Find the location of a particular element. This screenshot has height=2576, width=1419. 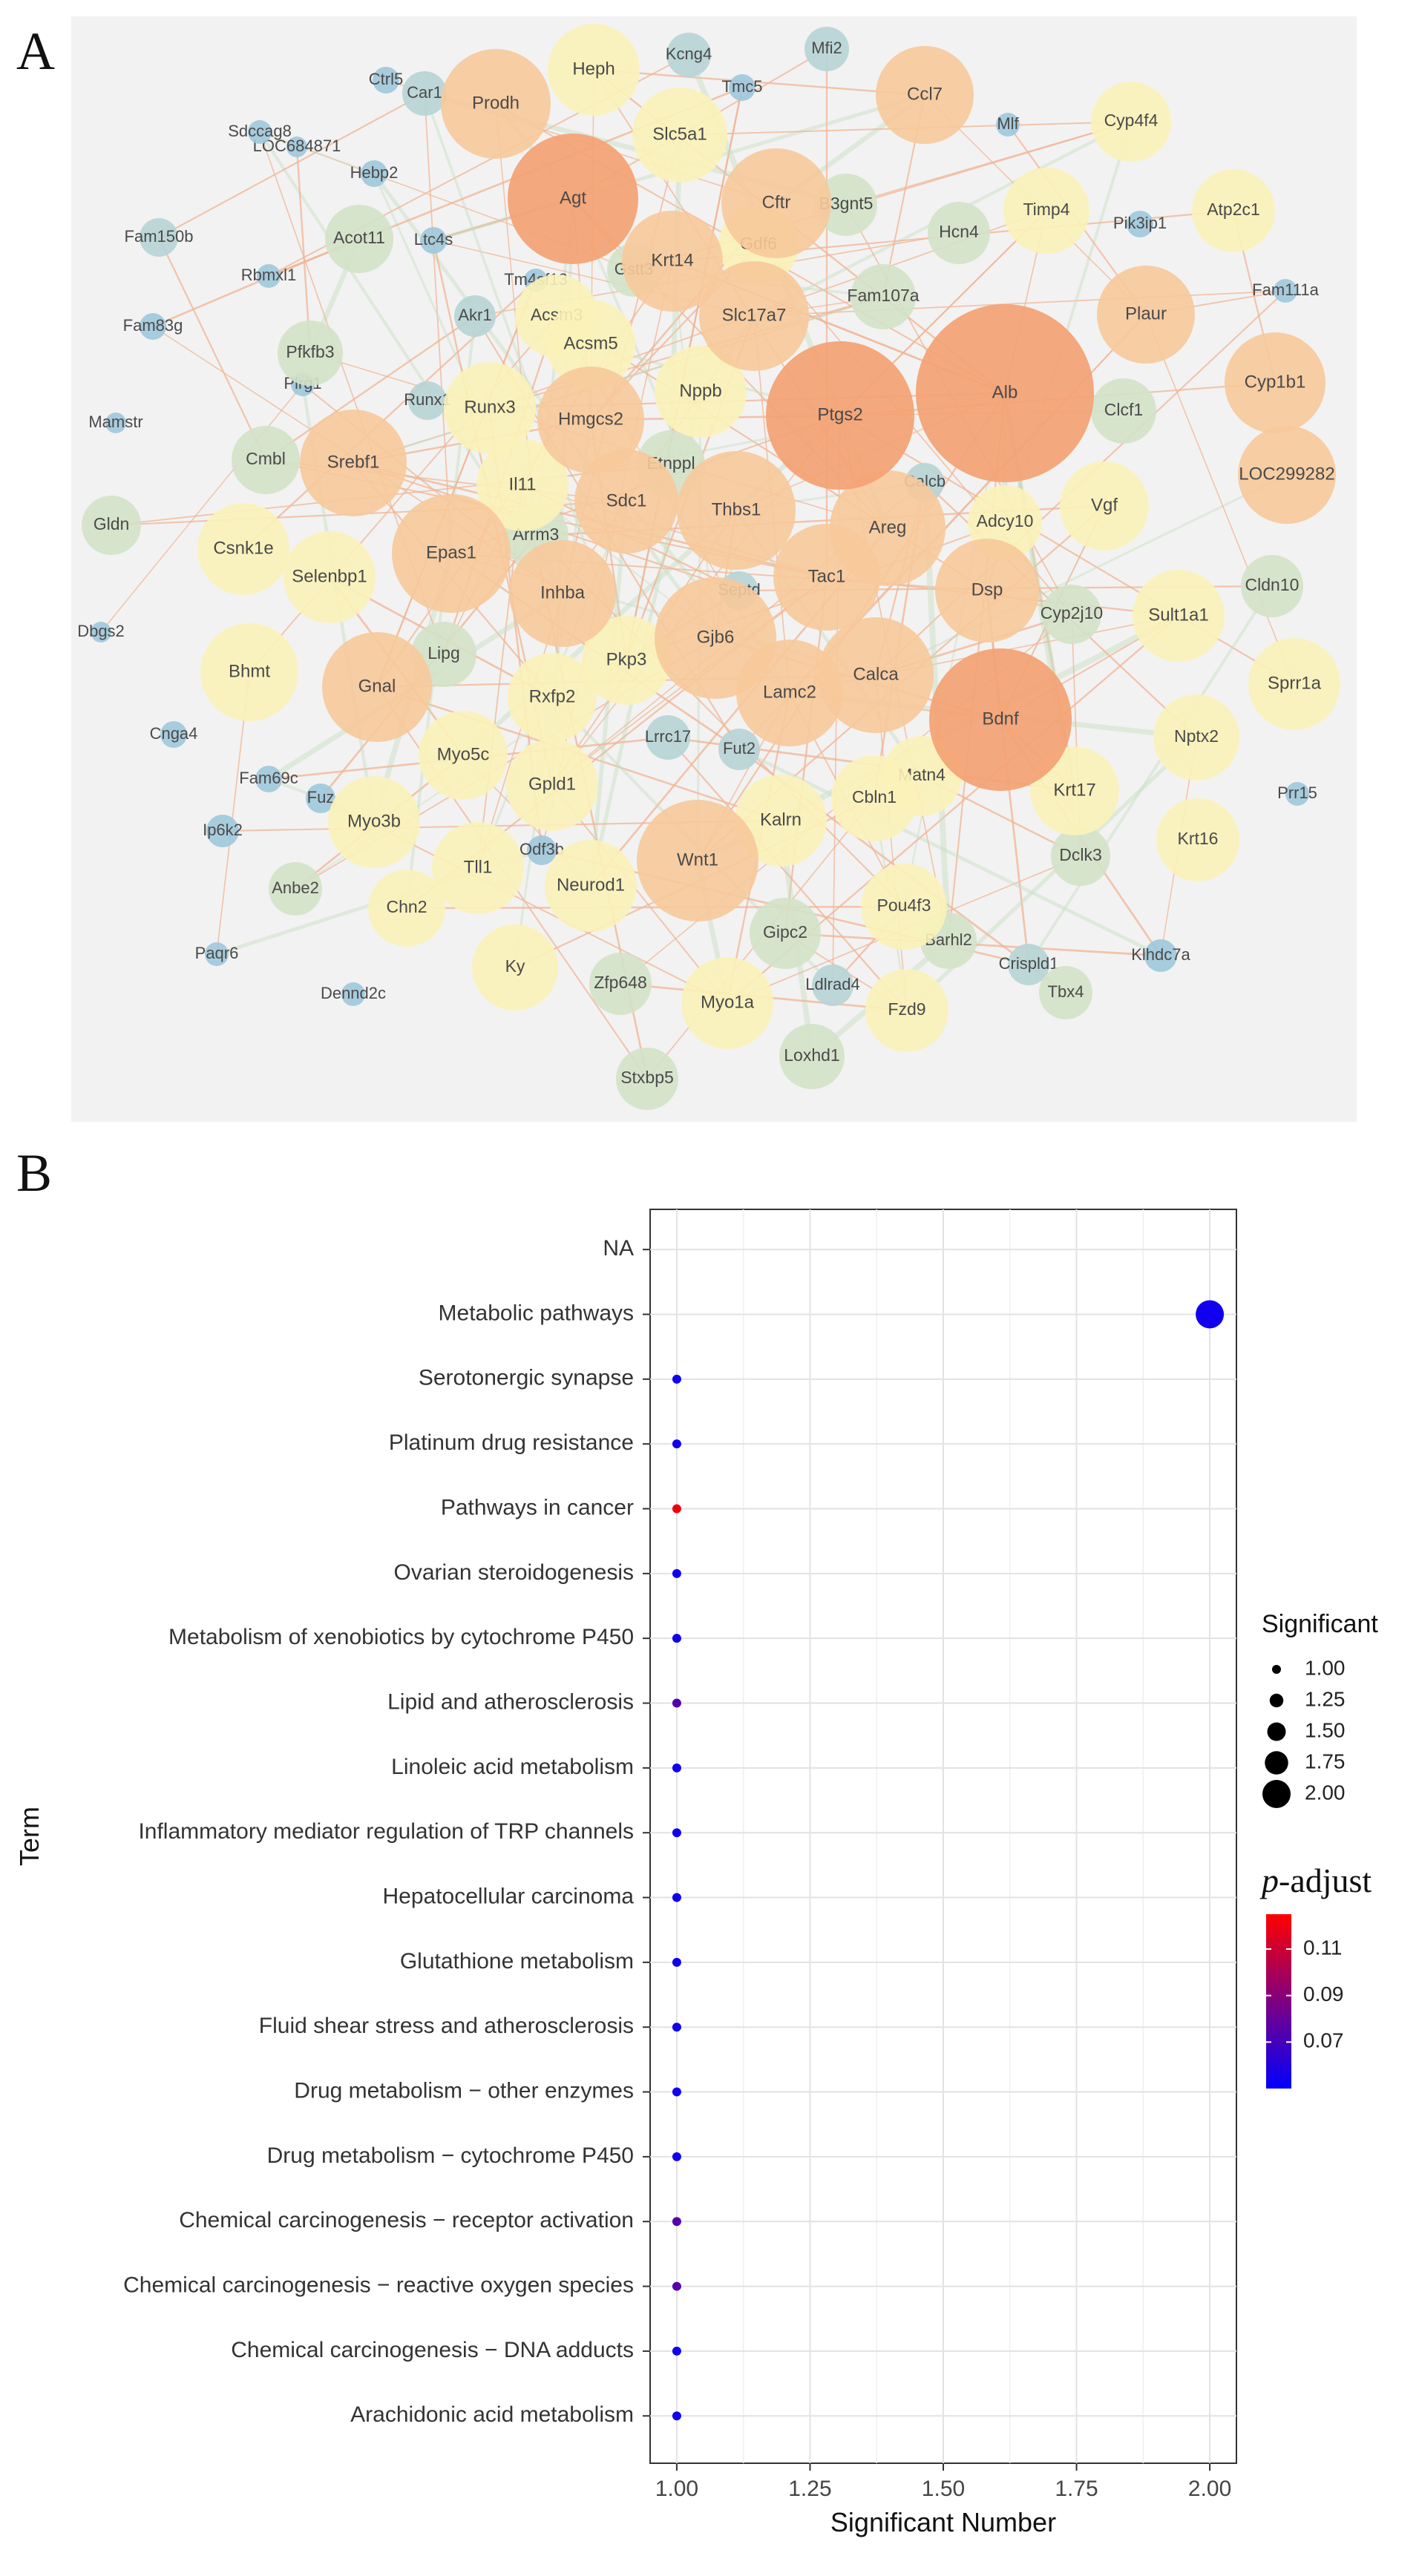

node-label: Dclk3 is located at coordinates (1080, 854).